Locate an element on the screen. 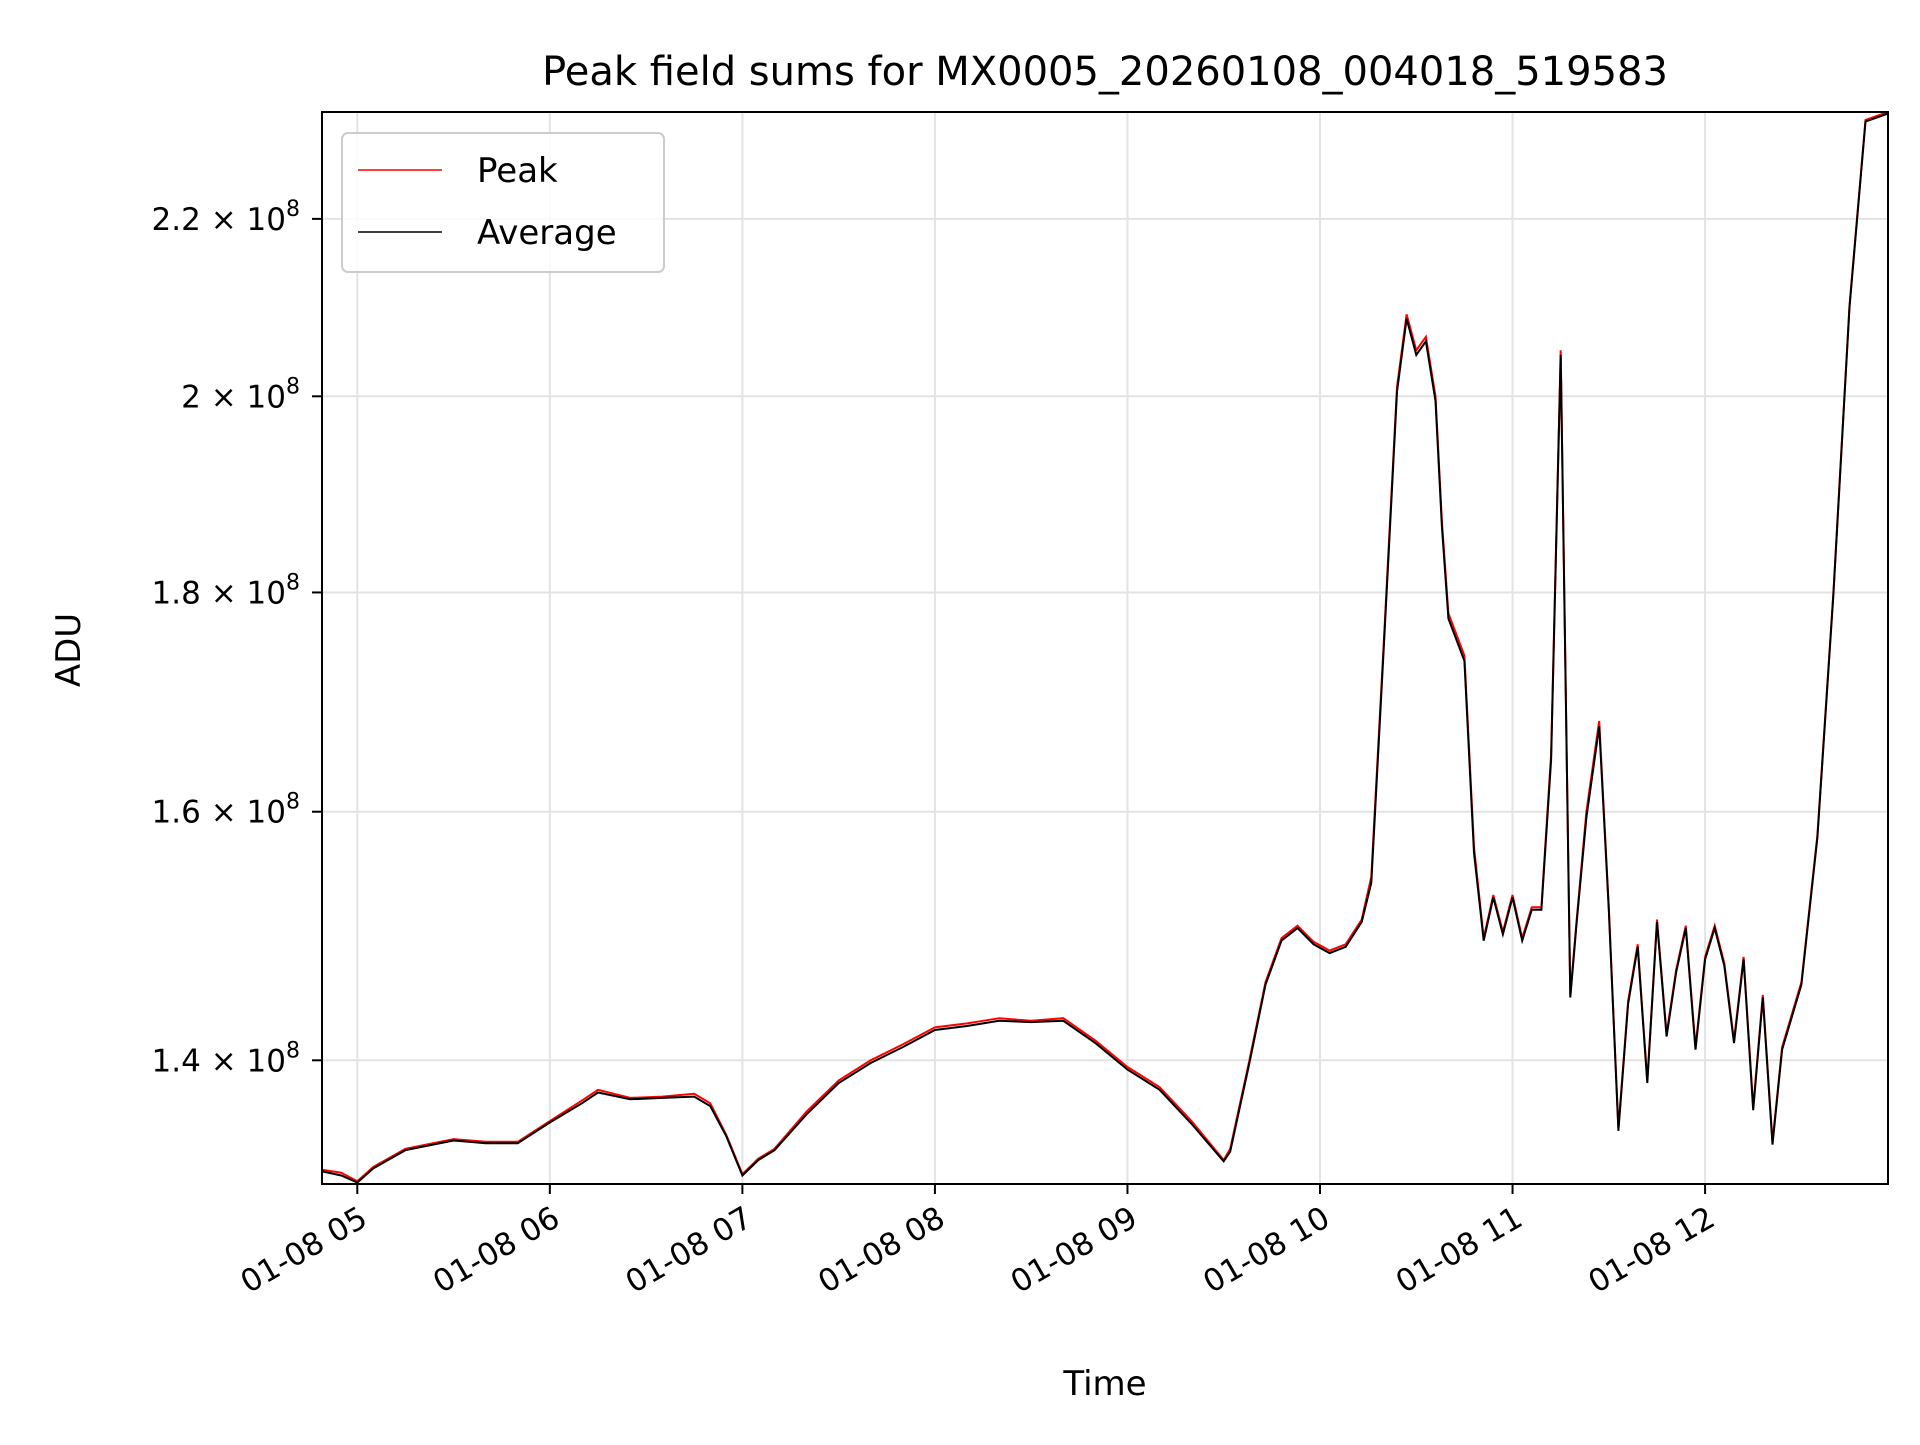  y-tick-mantissa: 2 is located at coordinates (191, 397).